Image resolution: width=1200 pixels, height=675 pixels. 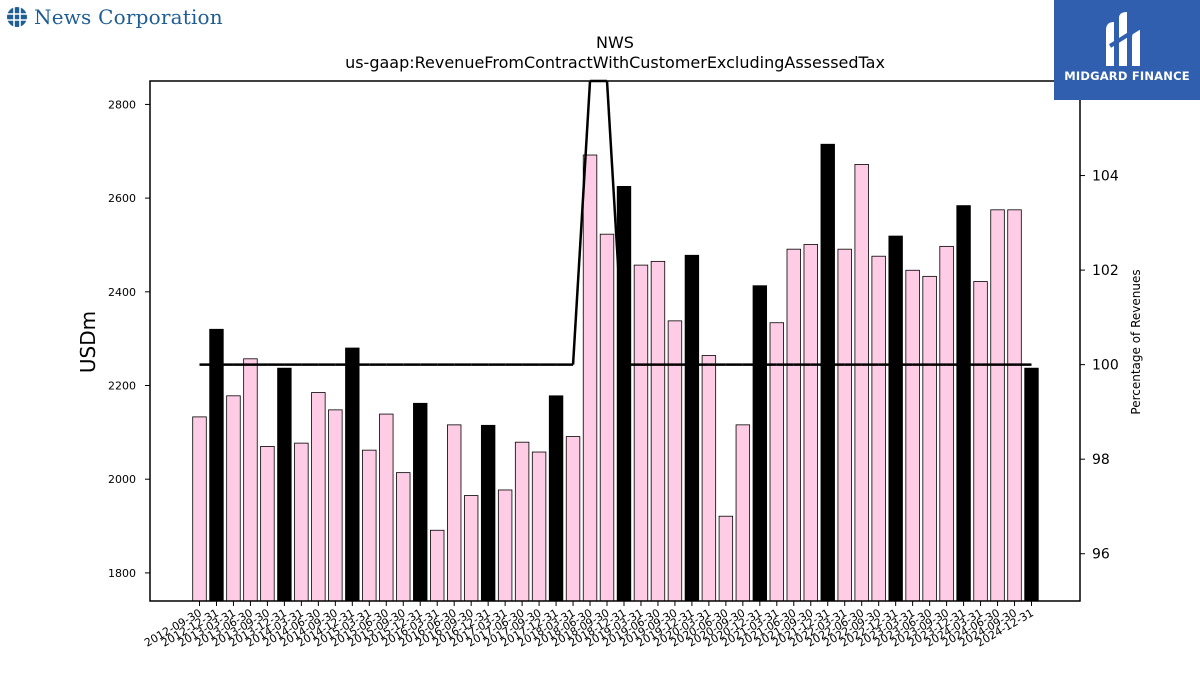 I want to click on y-right-tick-label: 98, so click(x=1101, y=460).